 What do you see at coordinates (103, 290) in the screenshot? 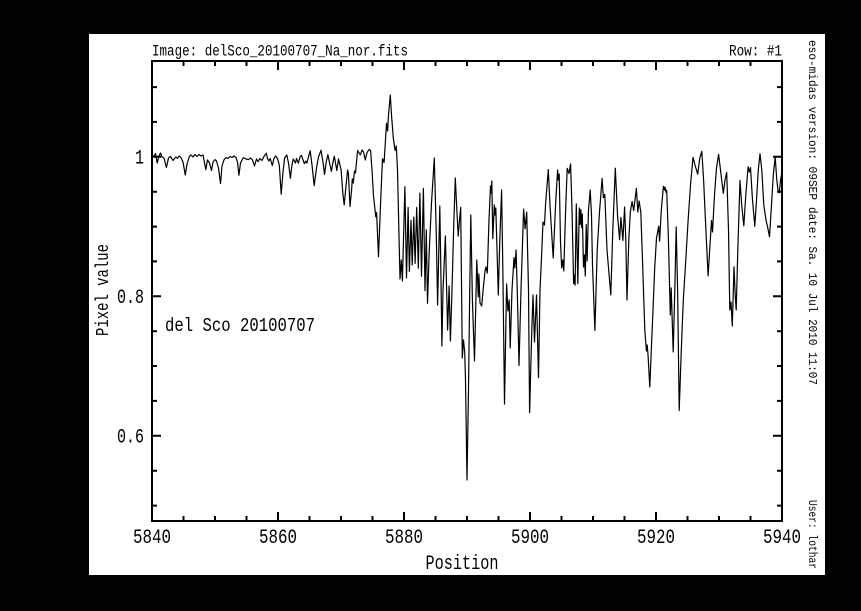
I see `svg-text: Pixel value` at bounding box center [103, 290].